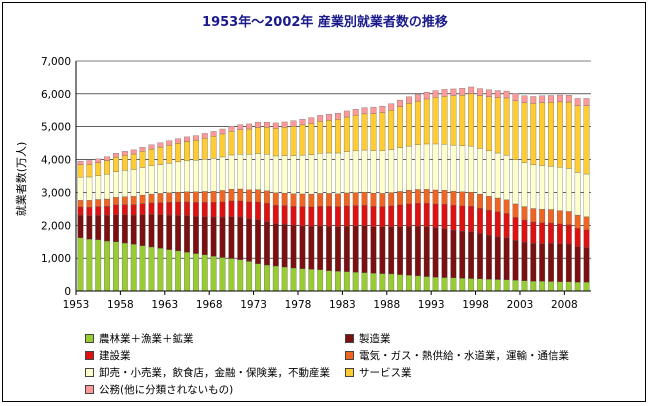 The width and height of the screenshot is (650, 406). What do you see at coordinates (457, 355) in the screenshot?
I see `legend-item: 電気・ガス・熱供給・水道業，運輸・通信業` at bounding box center [457, 355].